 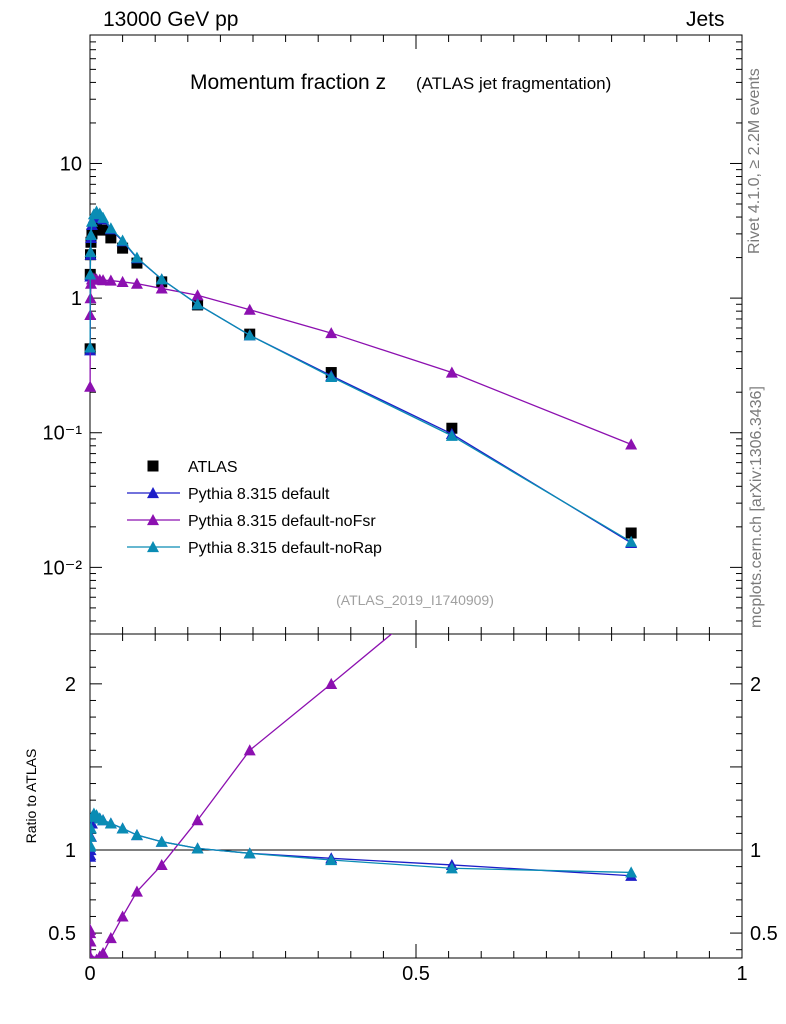 What do you see at coordinates (416, 974) in the screenshot?
I see `x-tick-label: 0.5` at bounding box center [416, 974].